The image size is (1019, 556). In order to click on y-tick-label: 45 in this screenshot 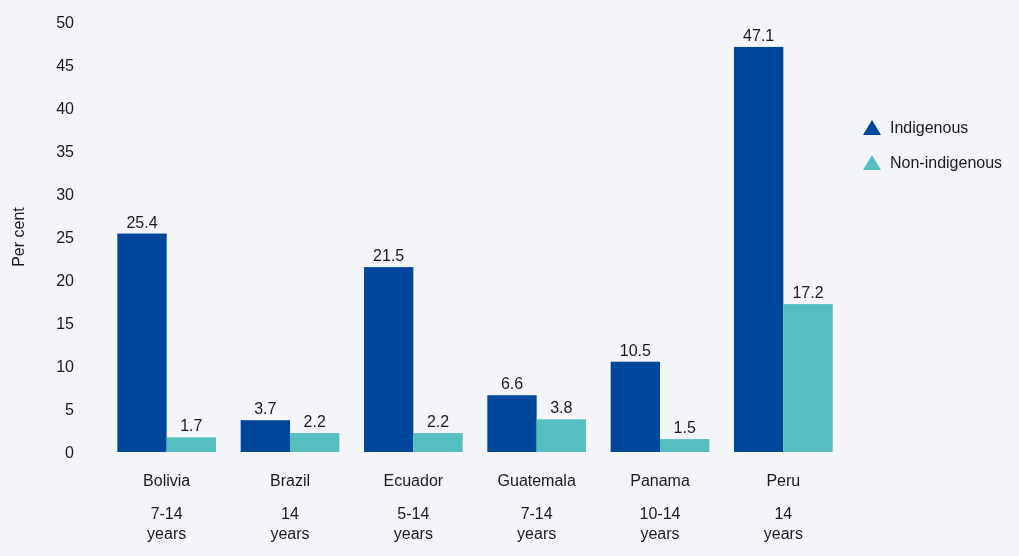, I will do `click(65, 65)`.